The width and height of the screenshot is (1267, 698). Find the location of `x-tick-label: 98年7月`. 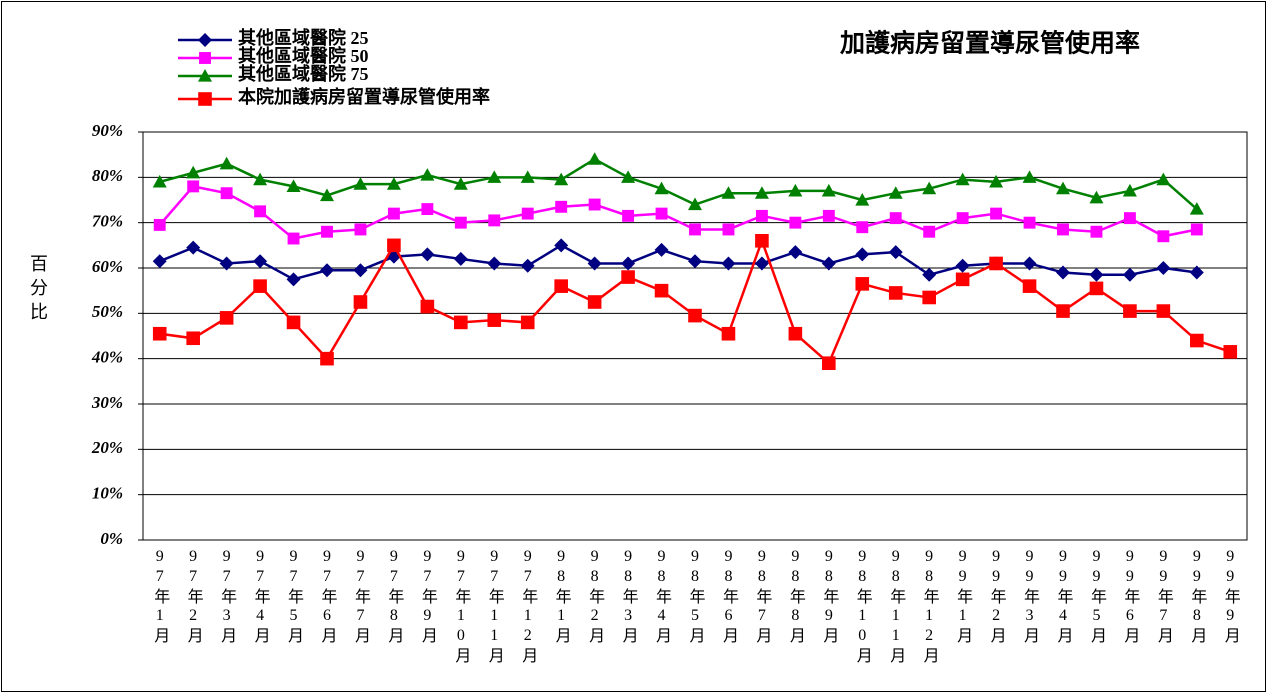

x-tick-label: 98年7月 is located at coordinates (762, 597).